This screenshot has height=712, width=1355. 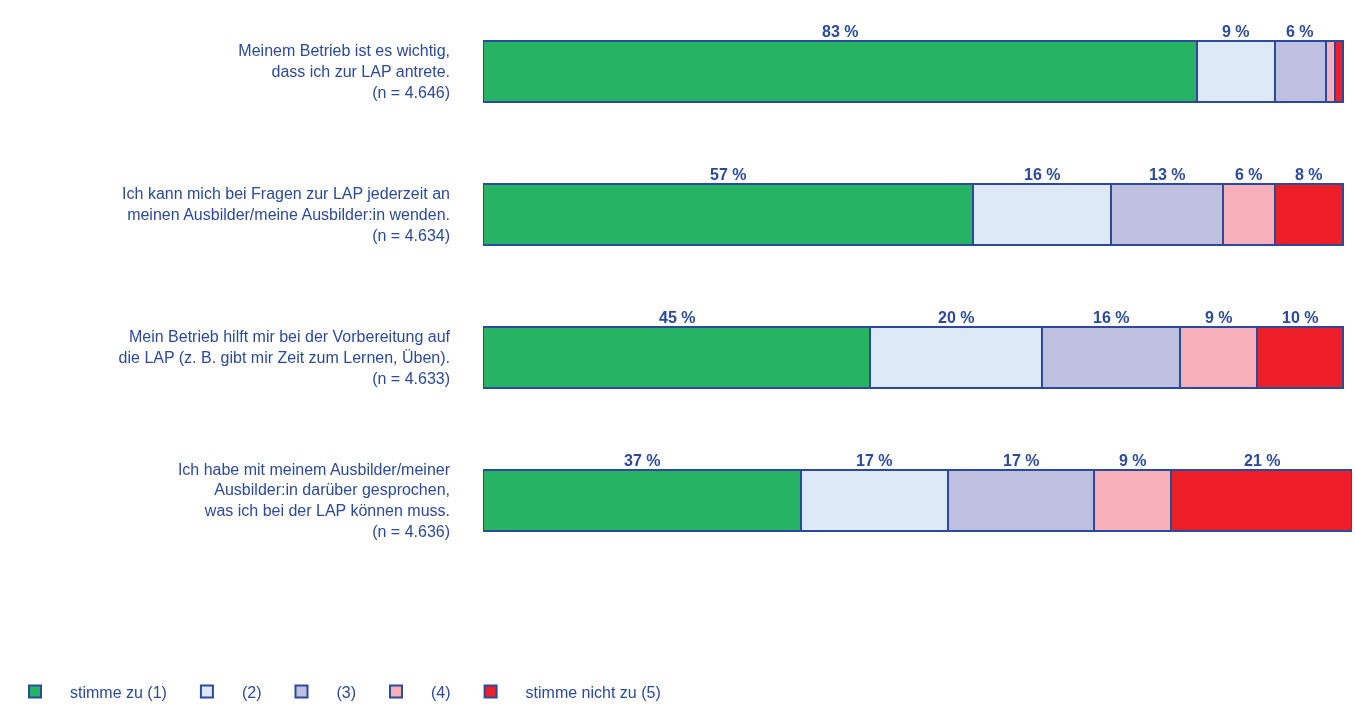 What do you see at coordinates (1262, 460) in the screenshot?
I see `data-label: 21 %` at bounding box center [1262, 460].